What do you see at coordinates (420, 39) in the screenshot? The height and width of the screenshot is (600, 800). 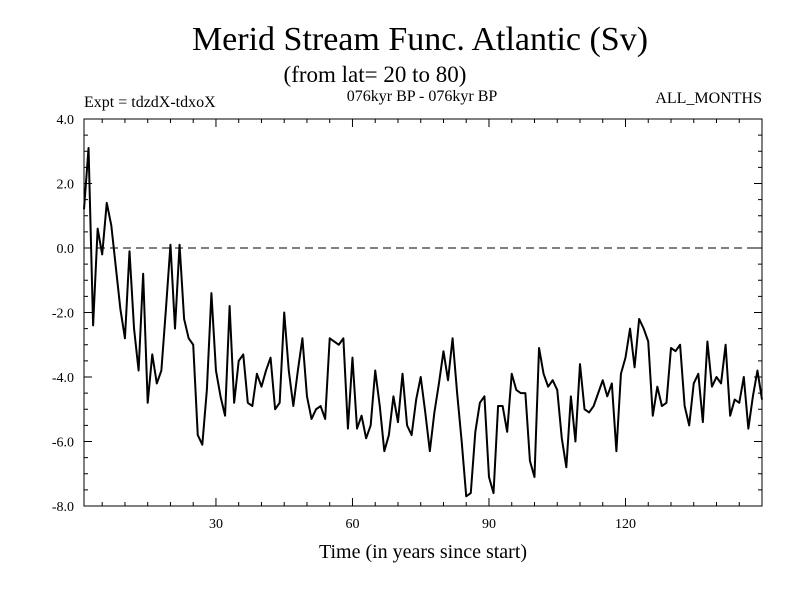 I see `chart-title: Merid Stream Func. Atlantic (Sv)` at bounding box center [420, 39].